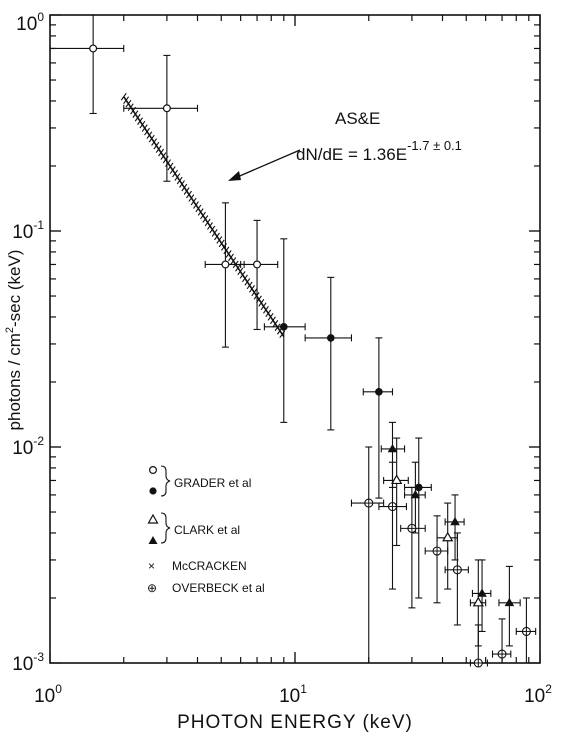  I want to click on y-tick-label: 10⁻¹, so click(28, 230).